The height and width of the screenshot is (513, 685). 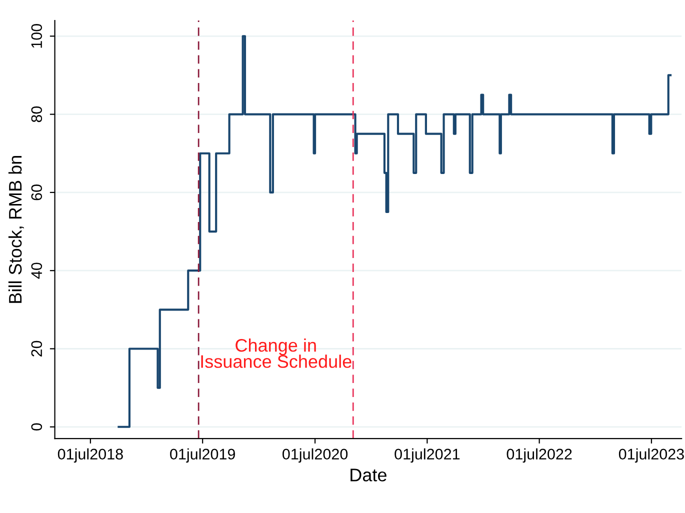 What do you see at coordinates (651, 455) in the screenshot?
I see `x-tick-label: 01jul2023` at bounding box center [651, 455].